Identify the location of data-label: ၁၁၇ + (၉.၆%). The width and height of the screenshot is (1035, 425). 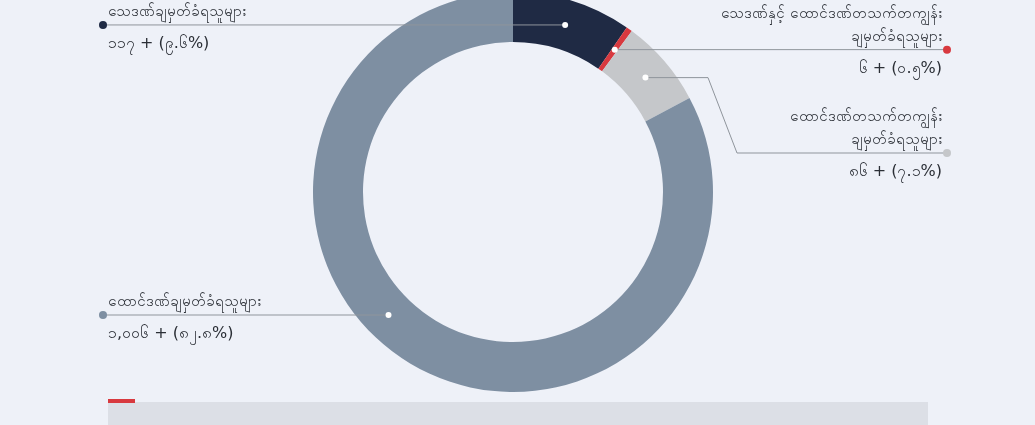
(159, 43).